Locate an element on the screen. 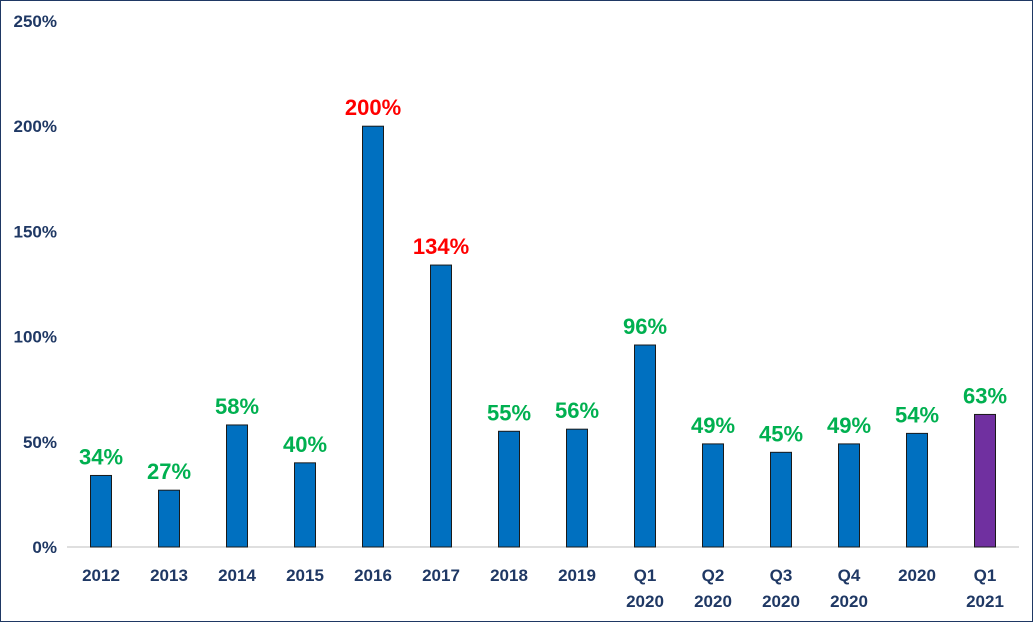 The image size is (1033, 622). y-tick-label: 150% is located at coordinates (35, 231).